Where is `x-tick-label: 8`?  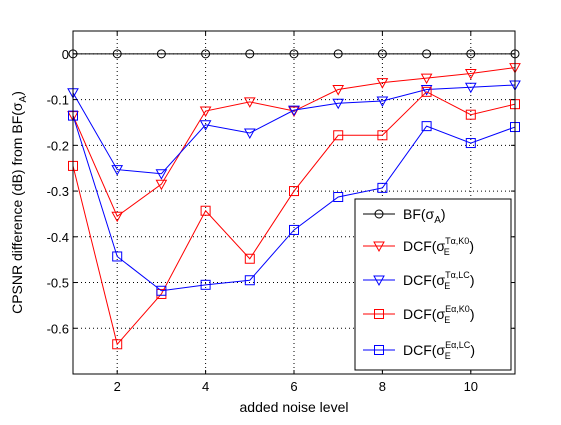 x-tick-label: 8 is located at coordinates (382, 386).